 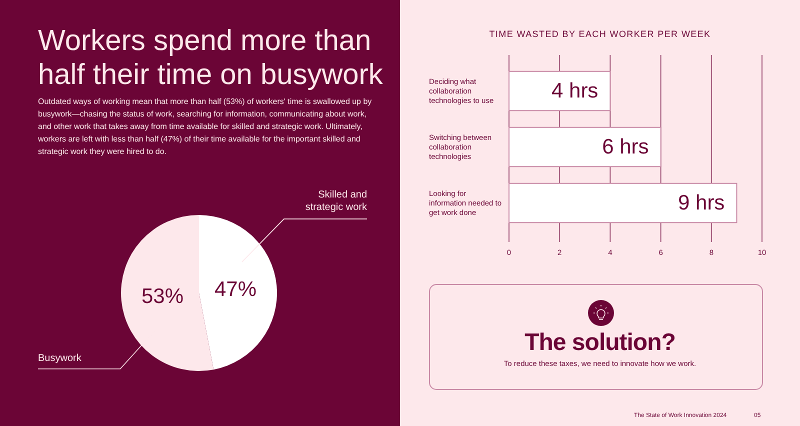 I want to click on chart-subtitle: Outdated ways of working mean that more than half (53%) of workers' time is swallowed up by busywork—chasing the status of work, searching for information, communicating about work, and other work that takes away from time available for skilled and strategic work. Ultimately, workers are left with less than half (47%) of their time available for the important skilled and strategic work they were hired to do., so click(x=204, y=126).